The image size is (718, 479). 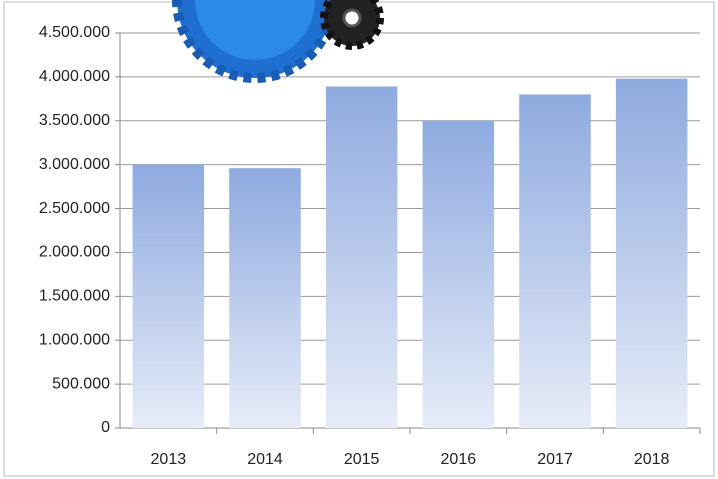 I want to click on y-tick-label: 0, so click(x=105, y=427).